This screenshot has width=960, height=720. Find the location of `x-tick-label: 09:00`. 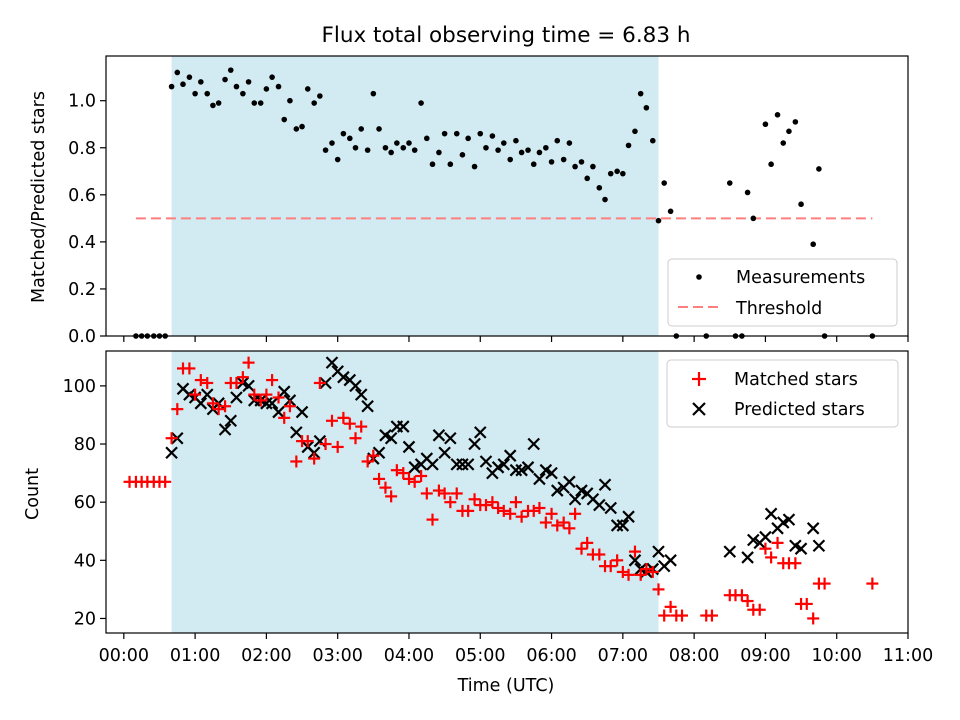

x-tick-label: 09:00 is located at coordinates (765, 656).